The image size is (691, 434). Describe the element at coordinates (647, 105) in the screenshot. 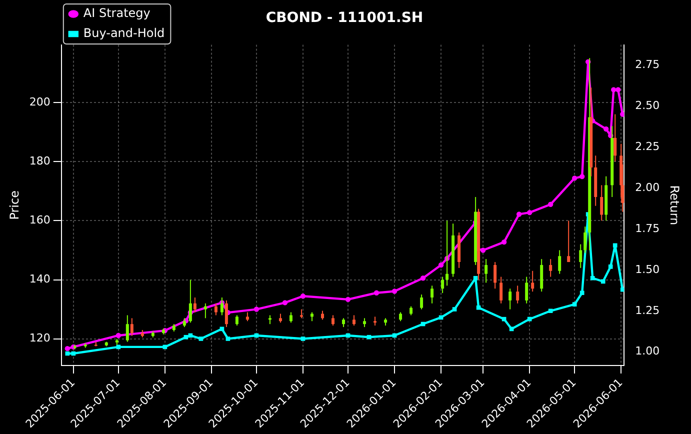

I see `y2-tick-label: 2.50` at that location.